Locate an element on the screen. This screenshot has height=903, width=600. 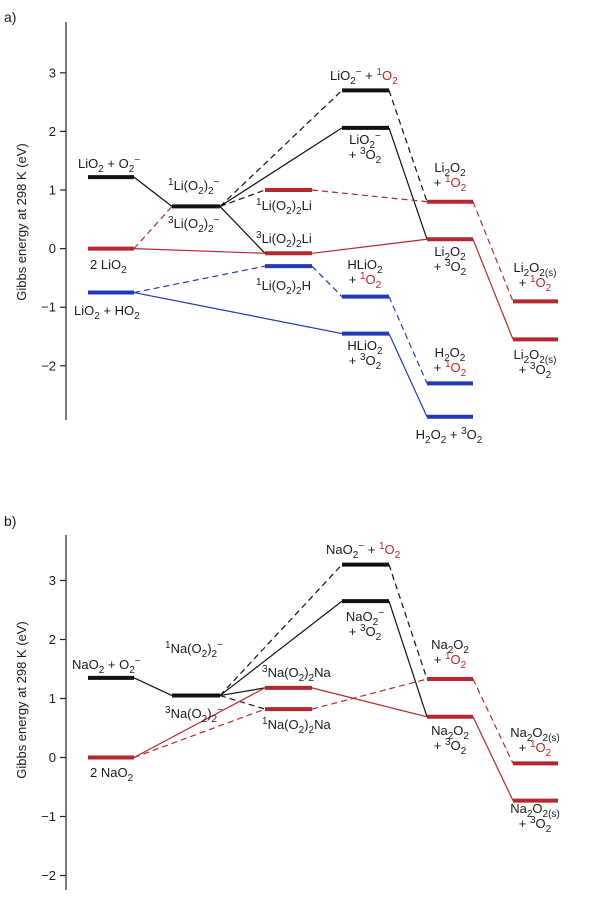
lbl-lio2minus-singlet-o2-text: + is located at coordinates (369, 75).